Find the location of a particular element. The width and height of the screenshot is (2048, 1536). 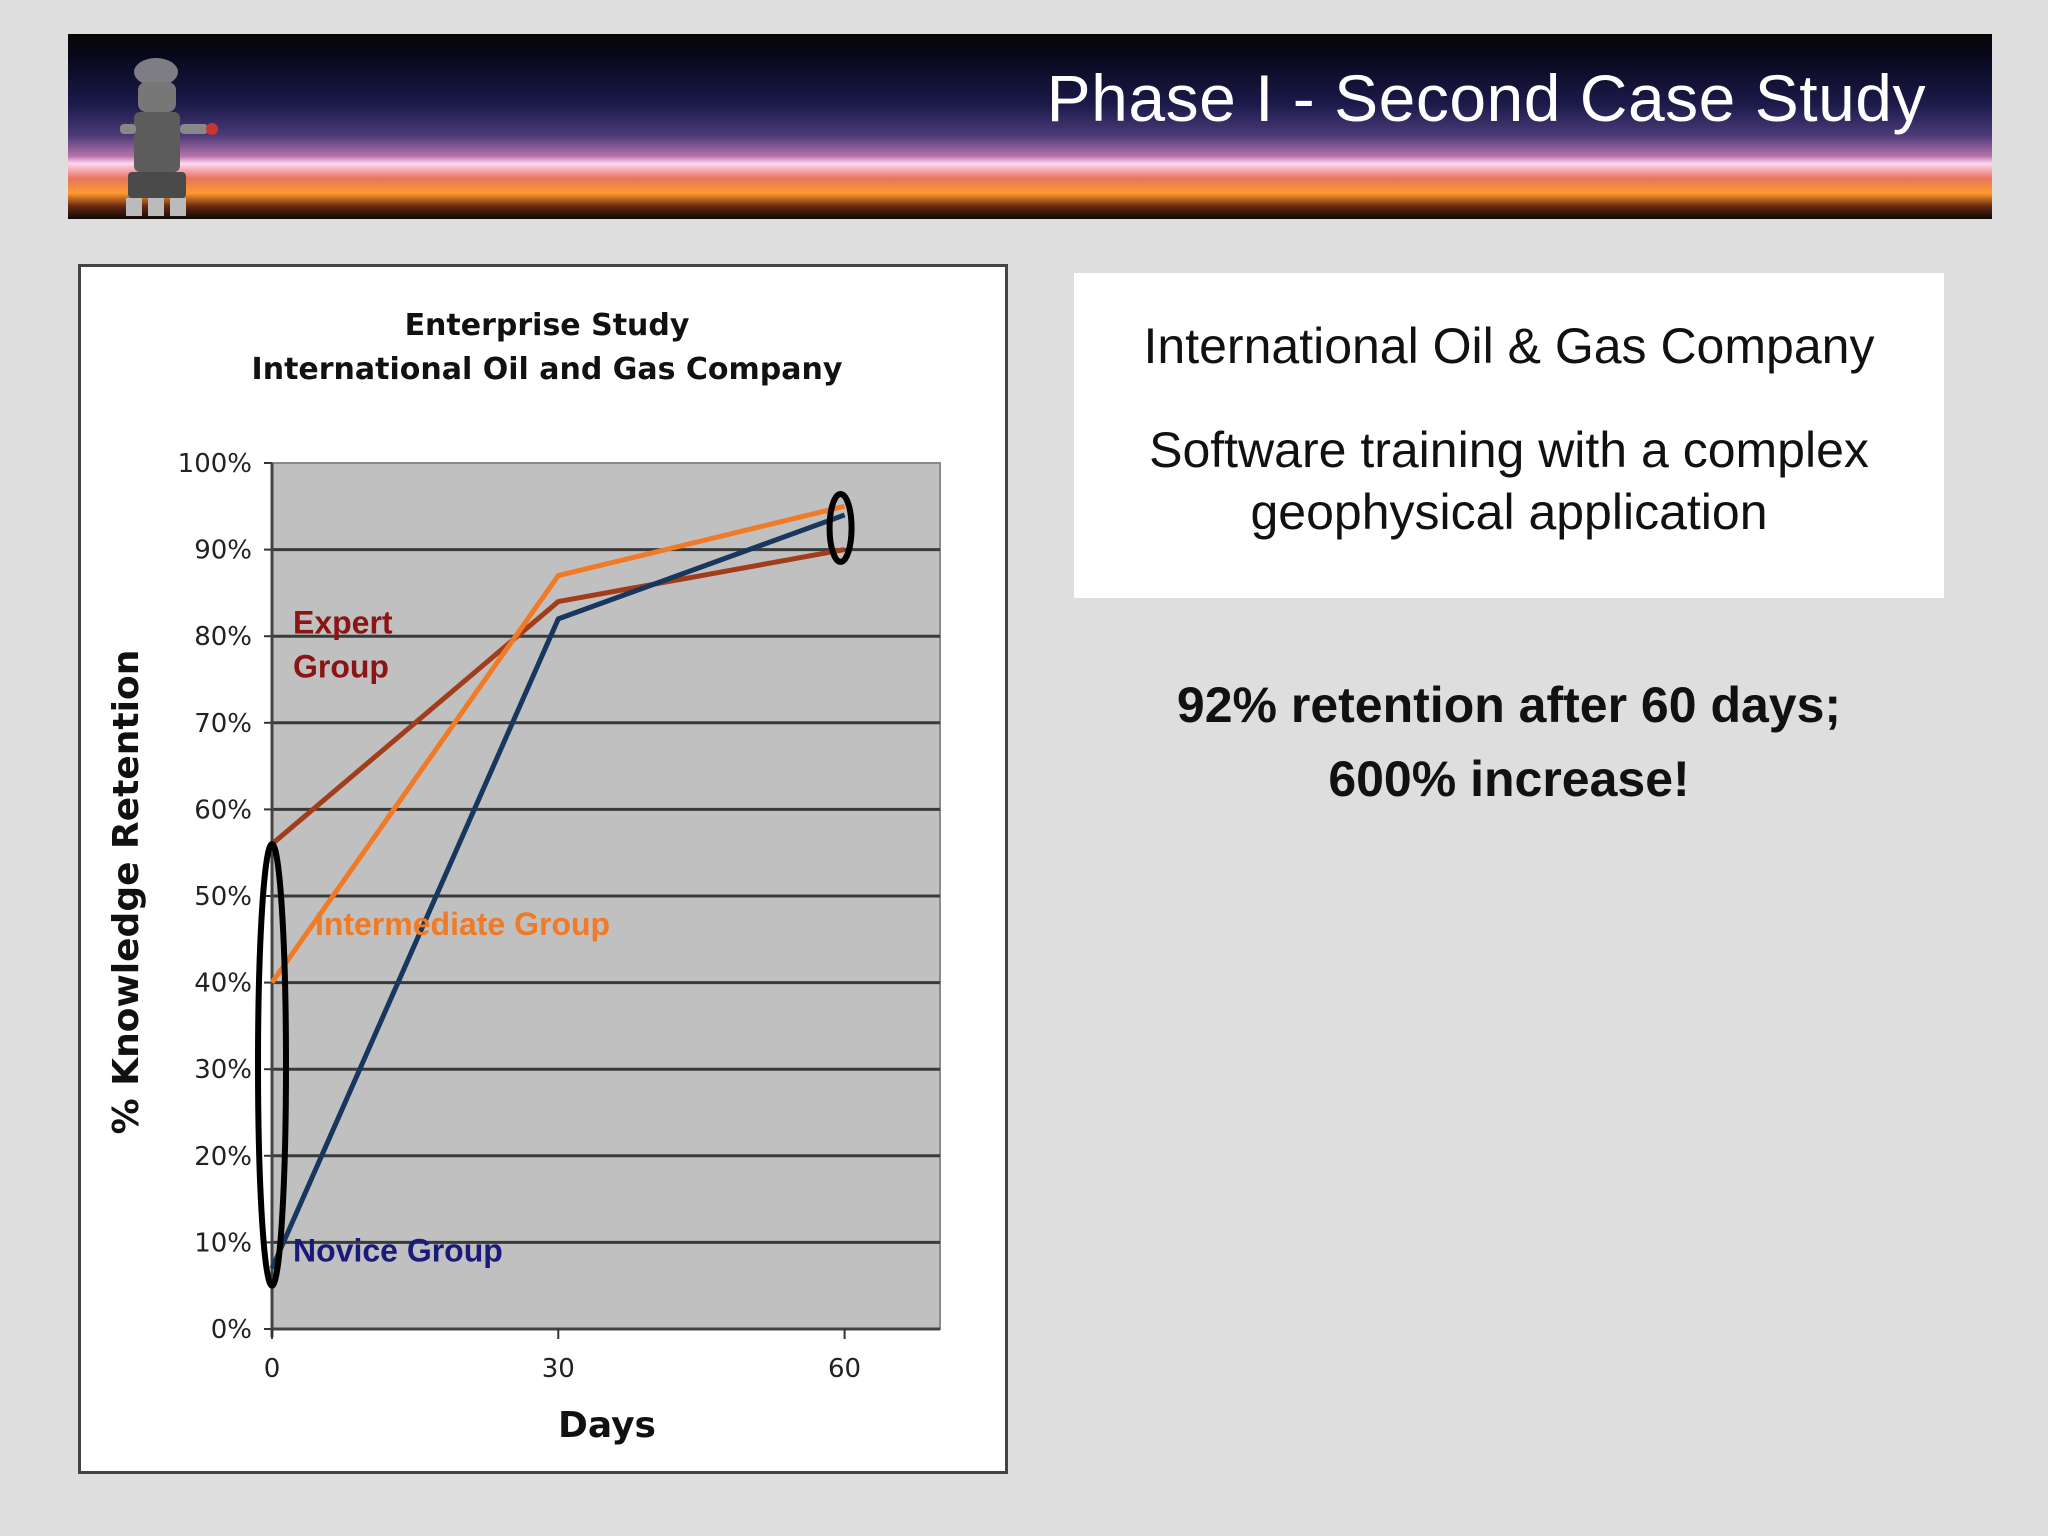

x-tick-label: 60 is located at coordinates (844, 1369).